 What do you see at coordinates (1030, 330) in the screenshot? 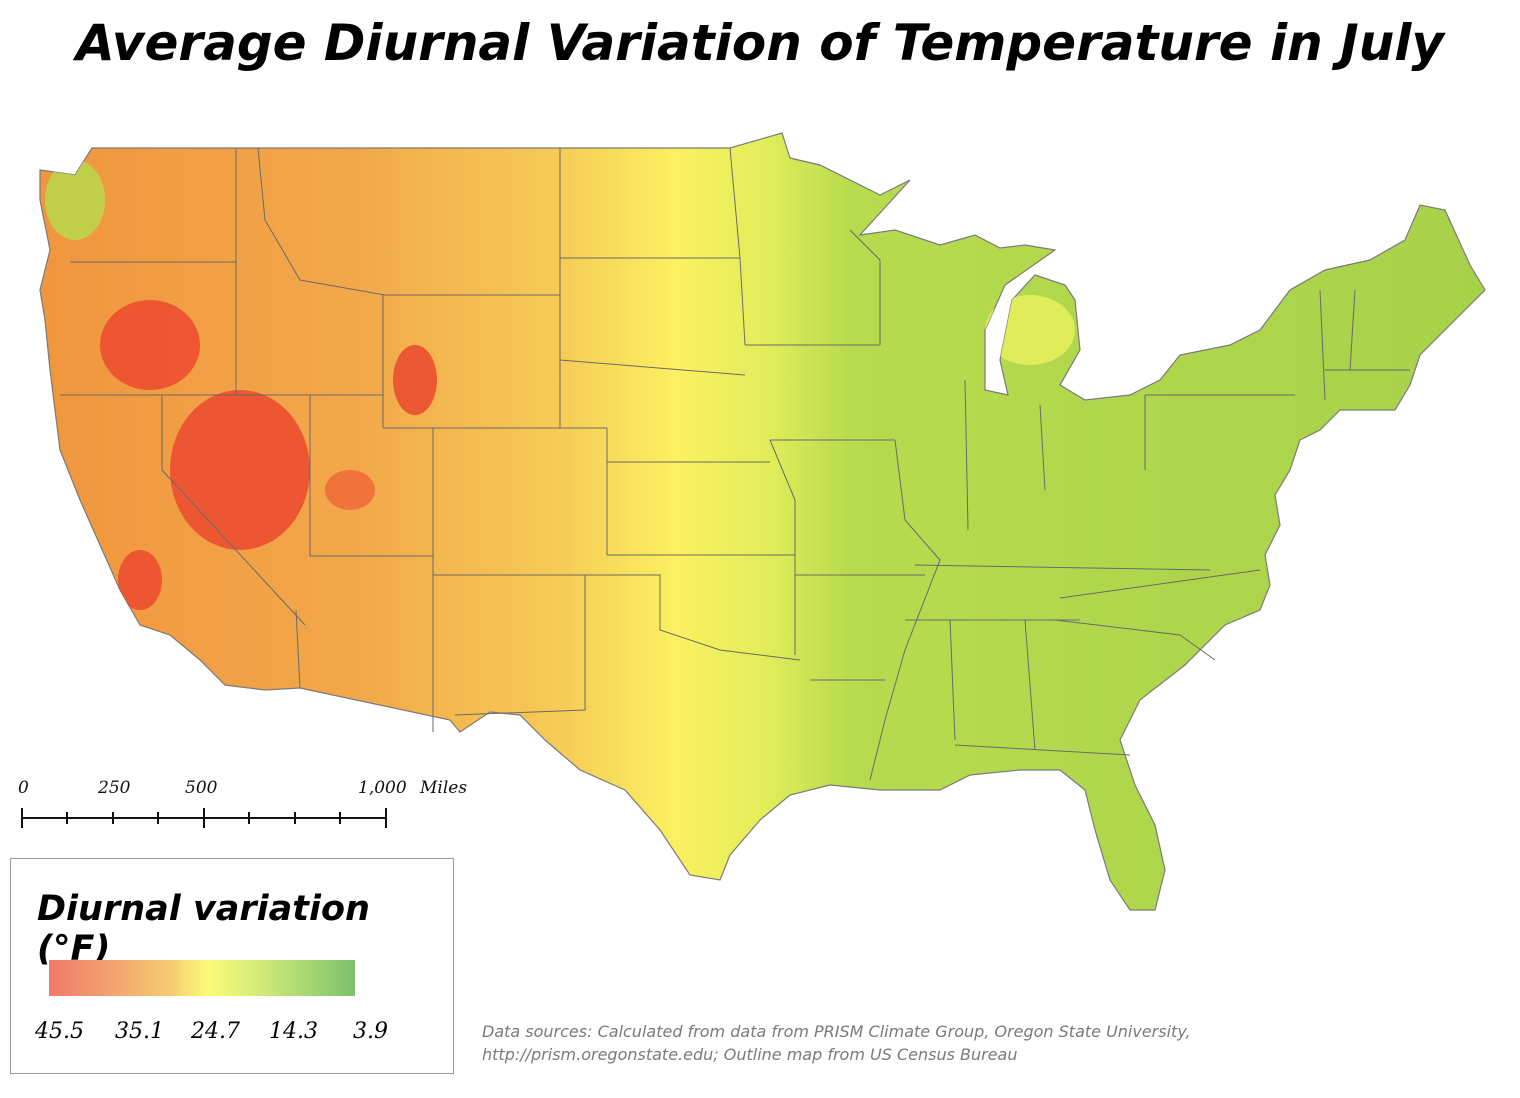
I see `yellow-zone-michigan` at bounding box center [1030, 330].